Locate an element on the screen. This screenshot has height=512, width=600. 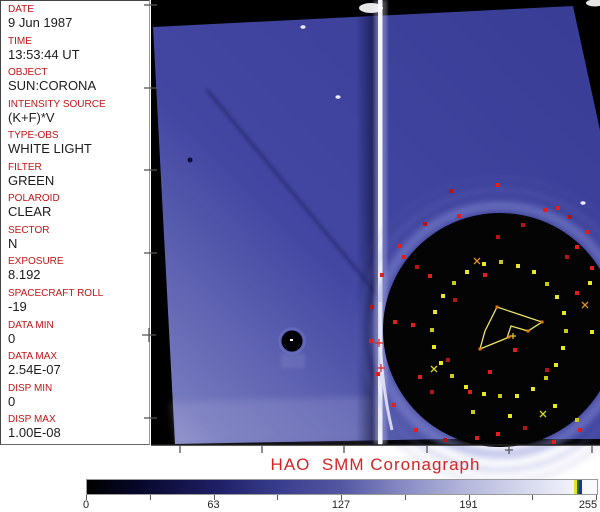
metadata-field: TIME 13:53:44 UT is located at coordinates (44, 49).